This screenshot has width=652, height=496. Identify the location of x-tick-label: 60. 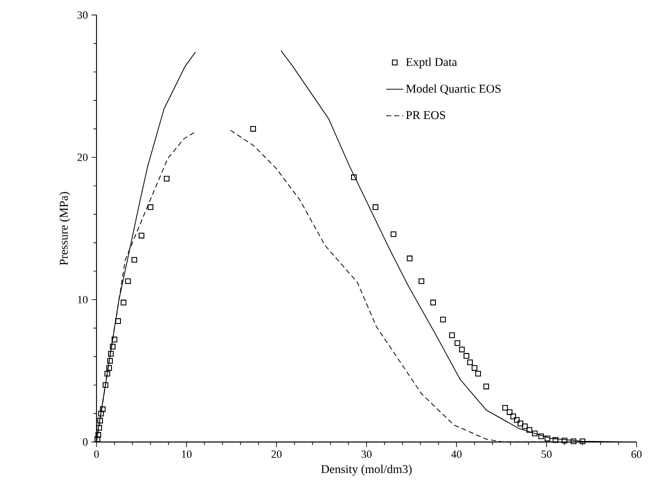
(636, 454).